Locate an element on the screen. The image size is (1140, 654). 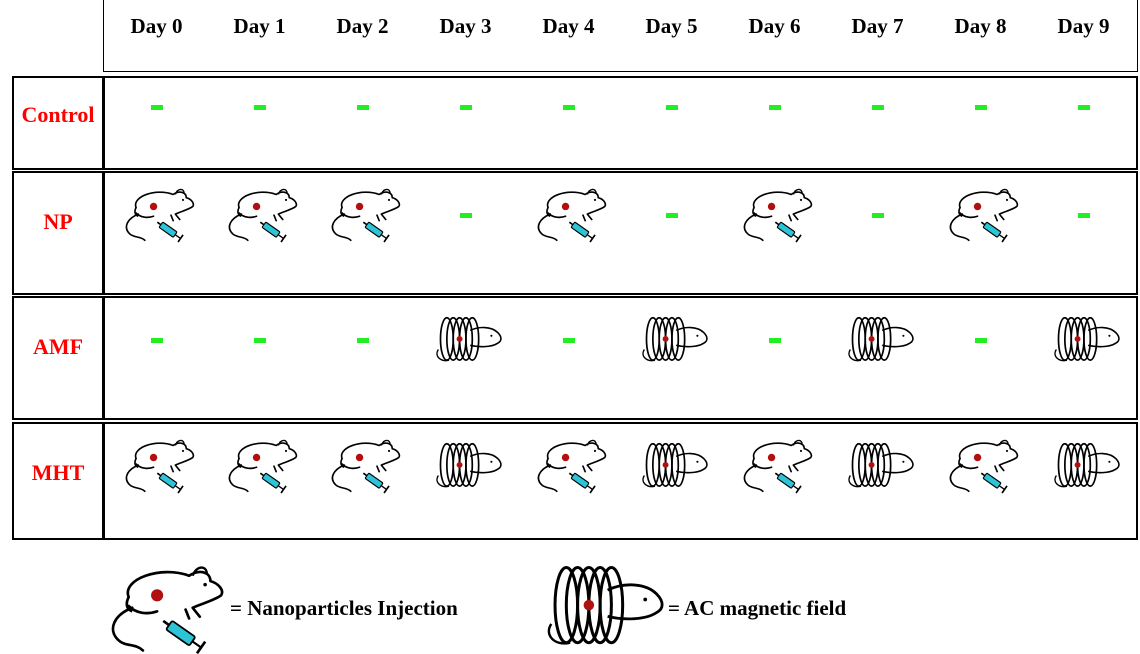
day-label: Day 9 is located at coordinates (1083, 26).